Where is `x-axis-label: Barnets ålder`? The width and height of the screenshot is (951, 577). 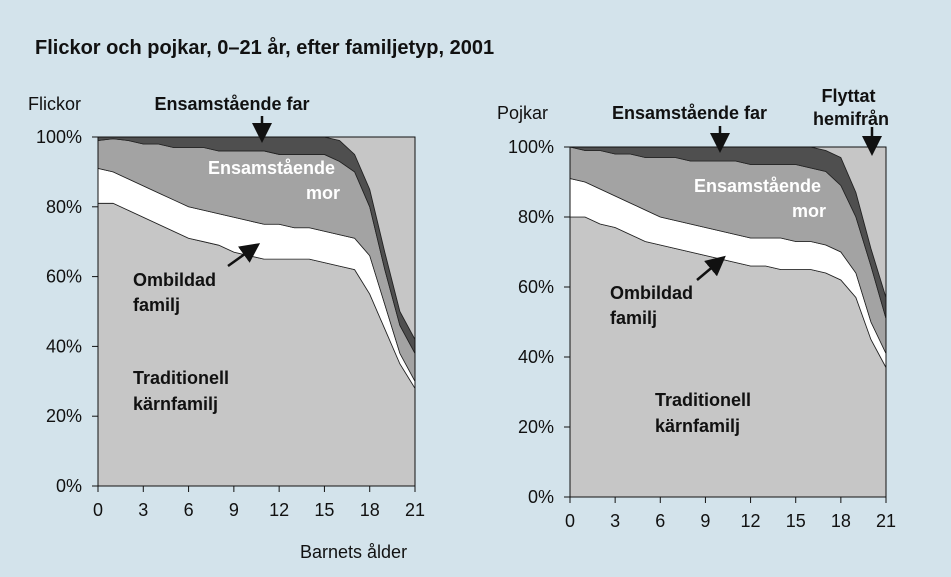 x-axis-label: Barnets ålder is located at coordinates (353, 552).